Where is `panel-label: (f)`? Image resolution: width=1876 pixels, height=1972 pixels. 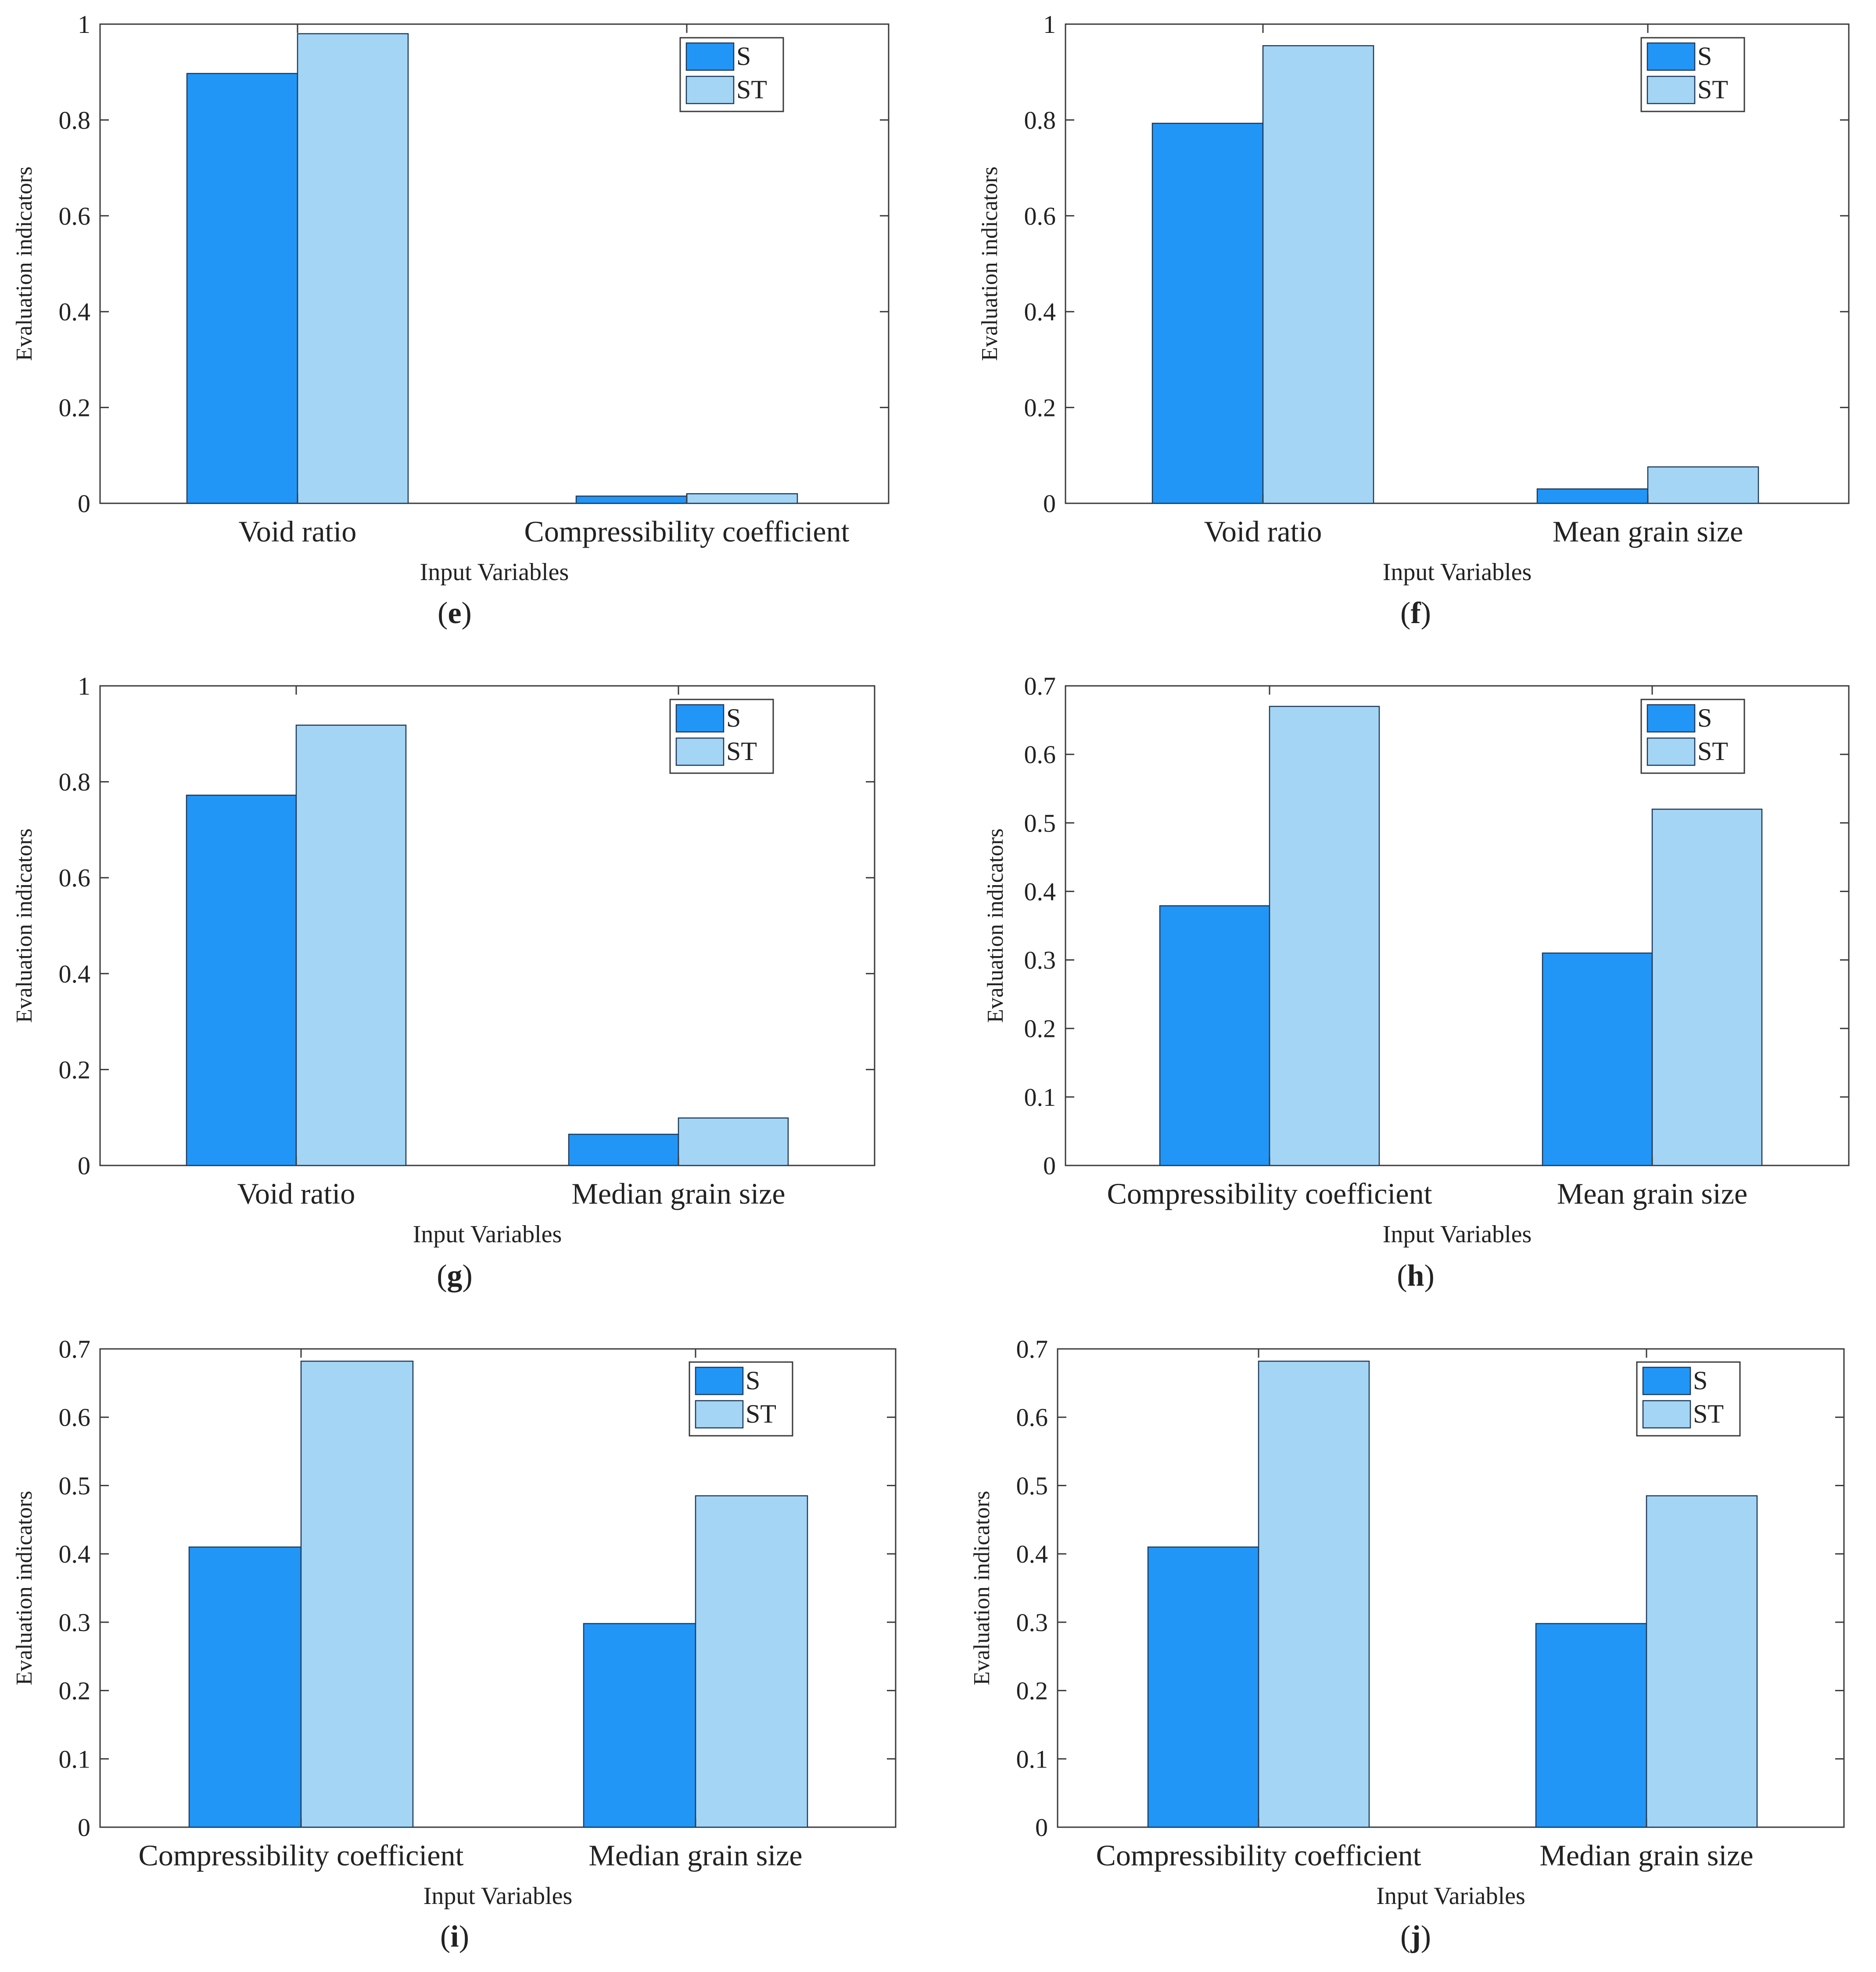
panel-label: (f) is located at coordinates (1415, 613).